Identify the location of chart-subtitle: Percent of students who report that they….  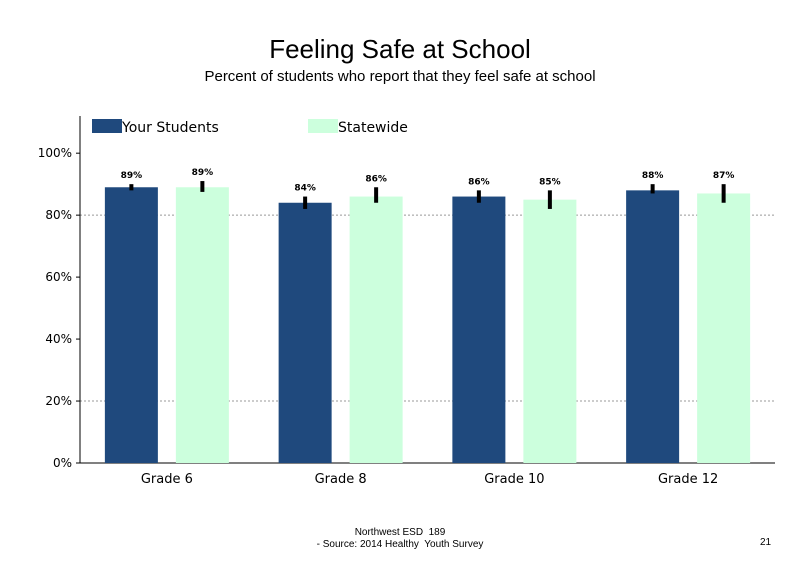
(400, 76).